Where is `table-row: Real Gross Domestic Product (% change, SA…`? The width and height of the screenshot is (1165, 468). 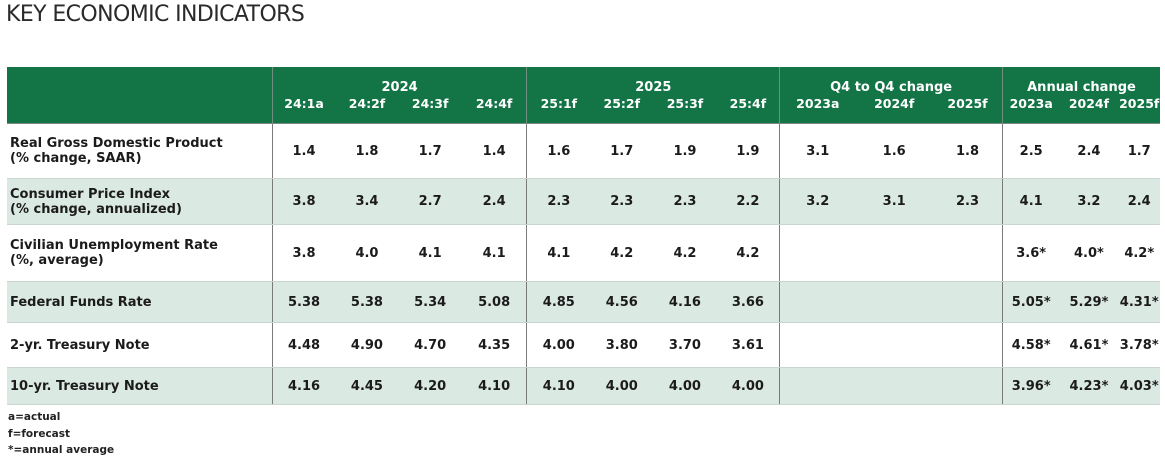
table-row: Real Gross Domestic Product (% change, SA… is located at coordinates (583, 151).